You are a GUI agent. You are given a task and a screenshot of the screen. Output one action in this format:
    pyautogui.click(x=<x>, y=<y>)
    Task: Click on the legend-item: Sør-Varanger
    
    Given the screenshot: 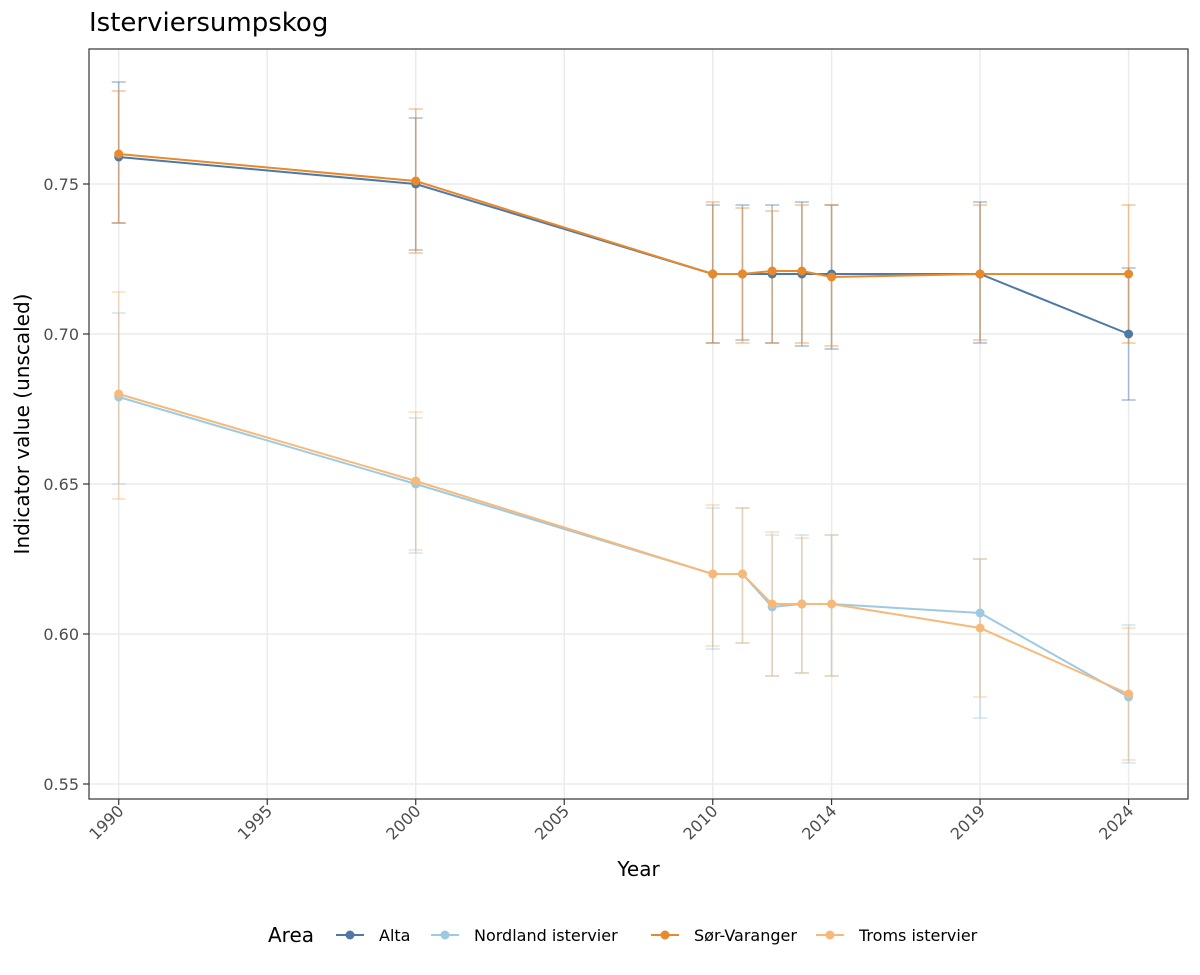 What is the action you would take?
    pyautogui.click(x=724, y=935)
    